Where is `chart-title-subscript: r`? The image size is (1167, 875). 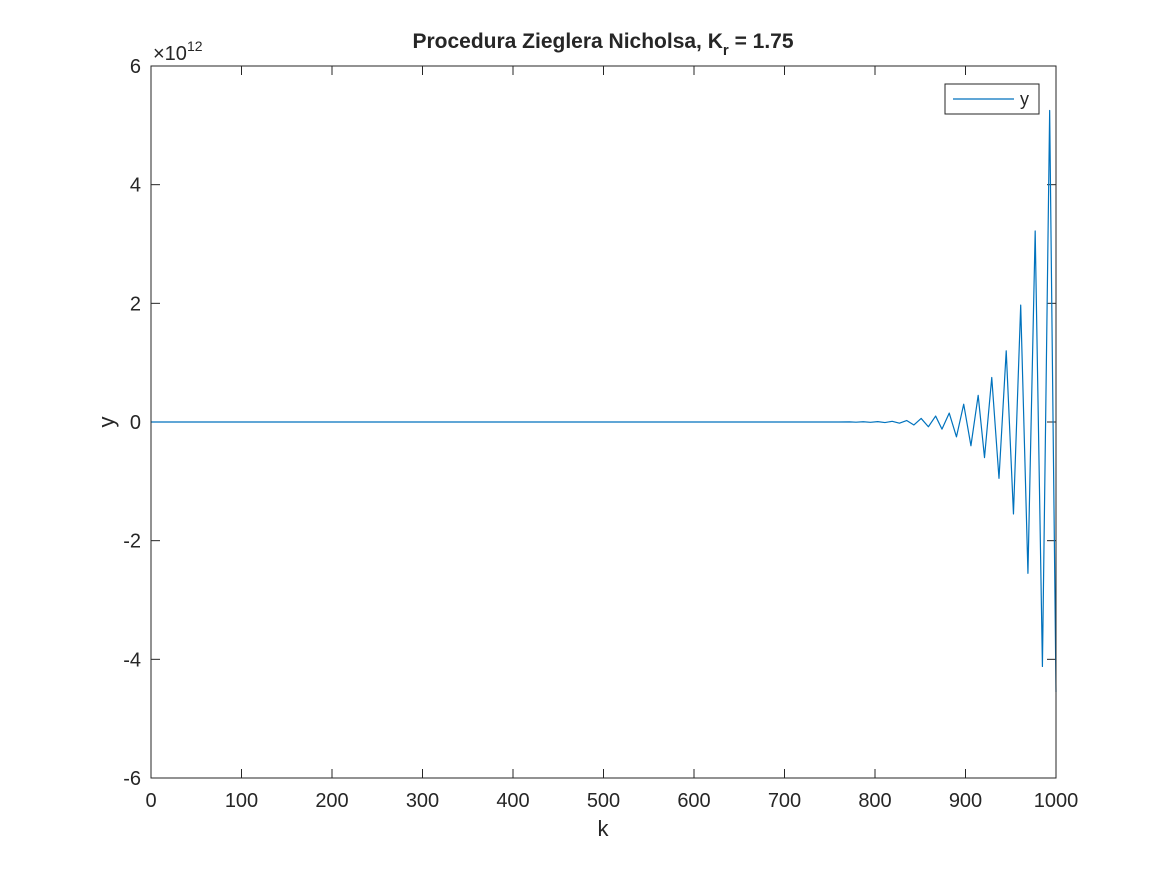
chart-title-subscript: r is located at coordinates (726, 50).